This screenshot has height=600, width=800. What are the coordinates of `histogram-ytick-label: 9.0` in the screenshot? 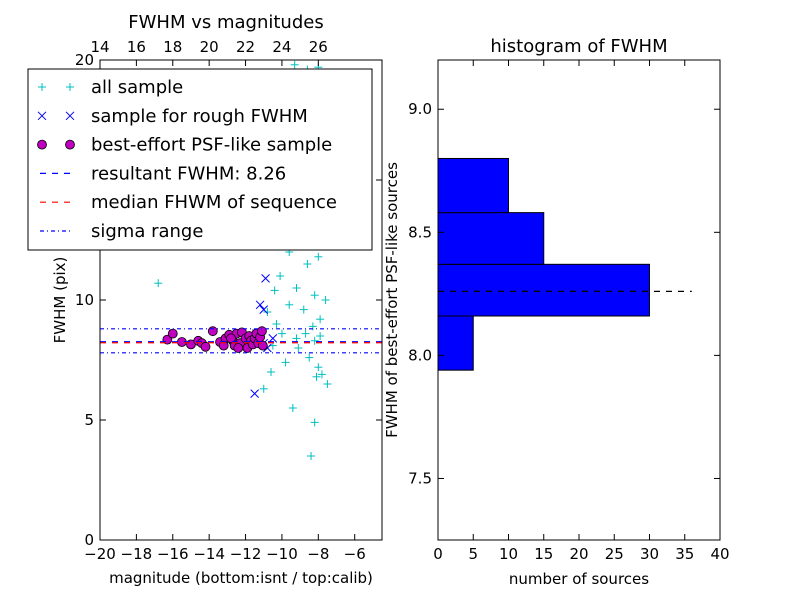 It's located at (420, 109).